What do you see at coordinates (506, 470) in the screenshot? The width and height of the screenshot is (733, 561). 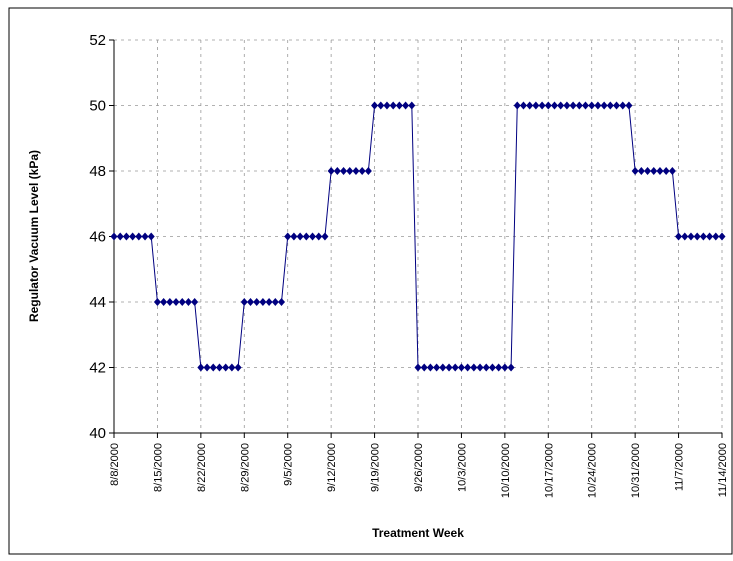 I see `x-tick-label: 10/10/2000` at bounding box center [506, 470].